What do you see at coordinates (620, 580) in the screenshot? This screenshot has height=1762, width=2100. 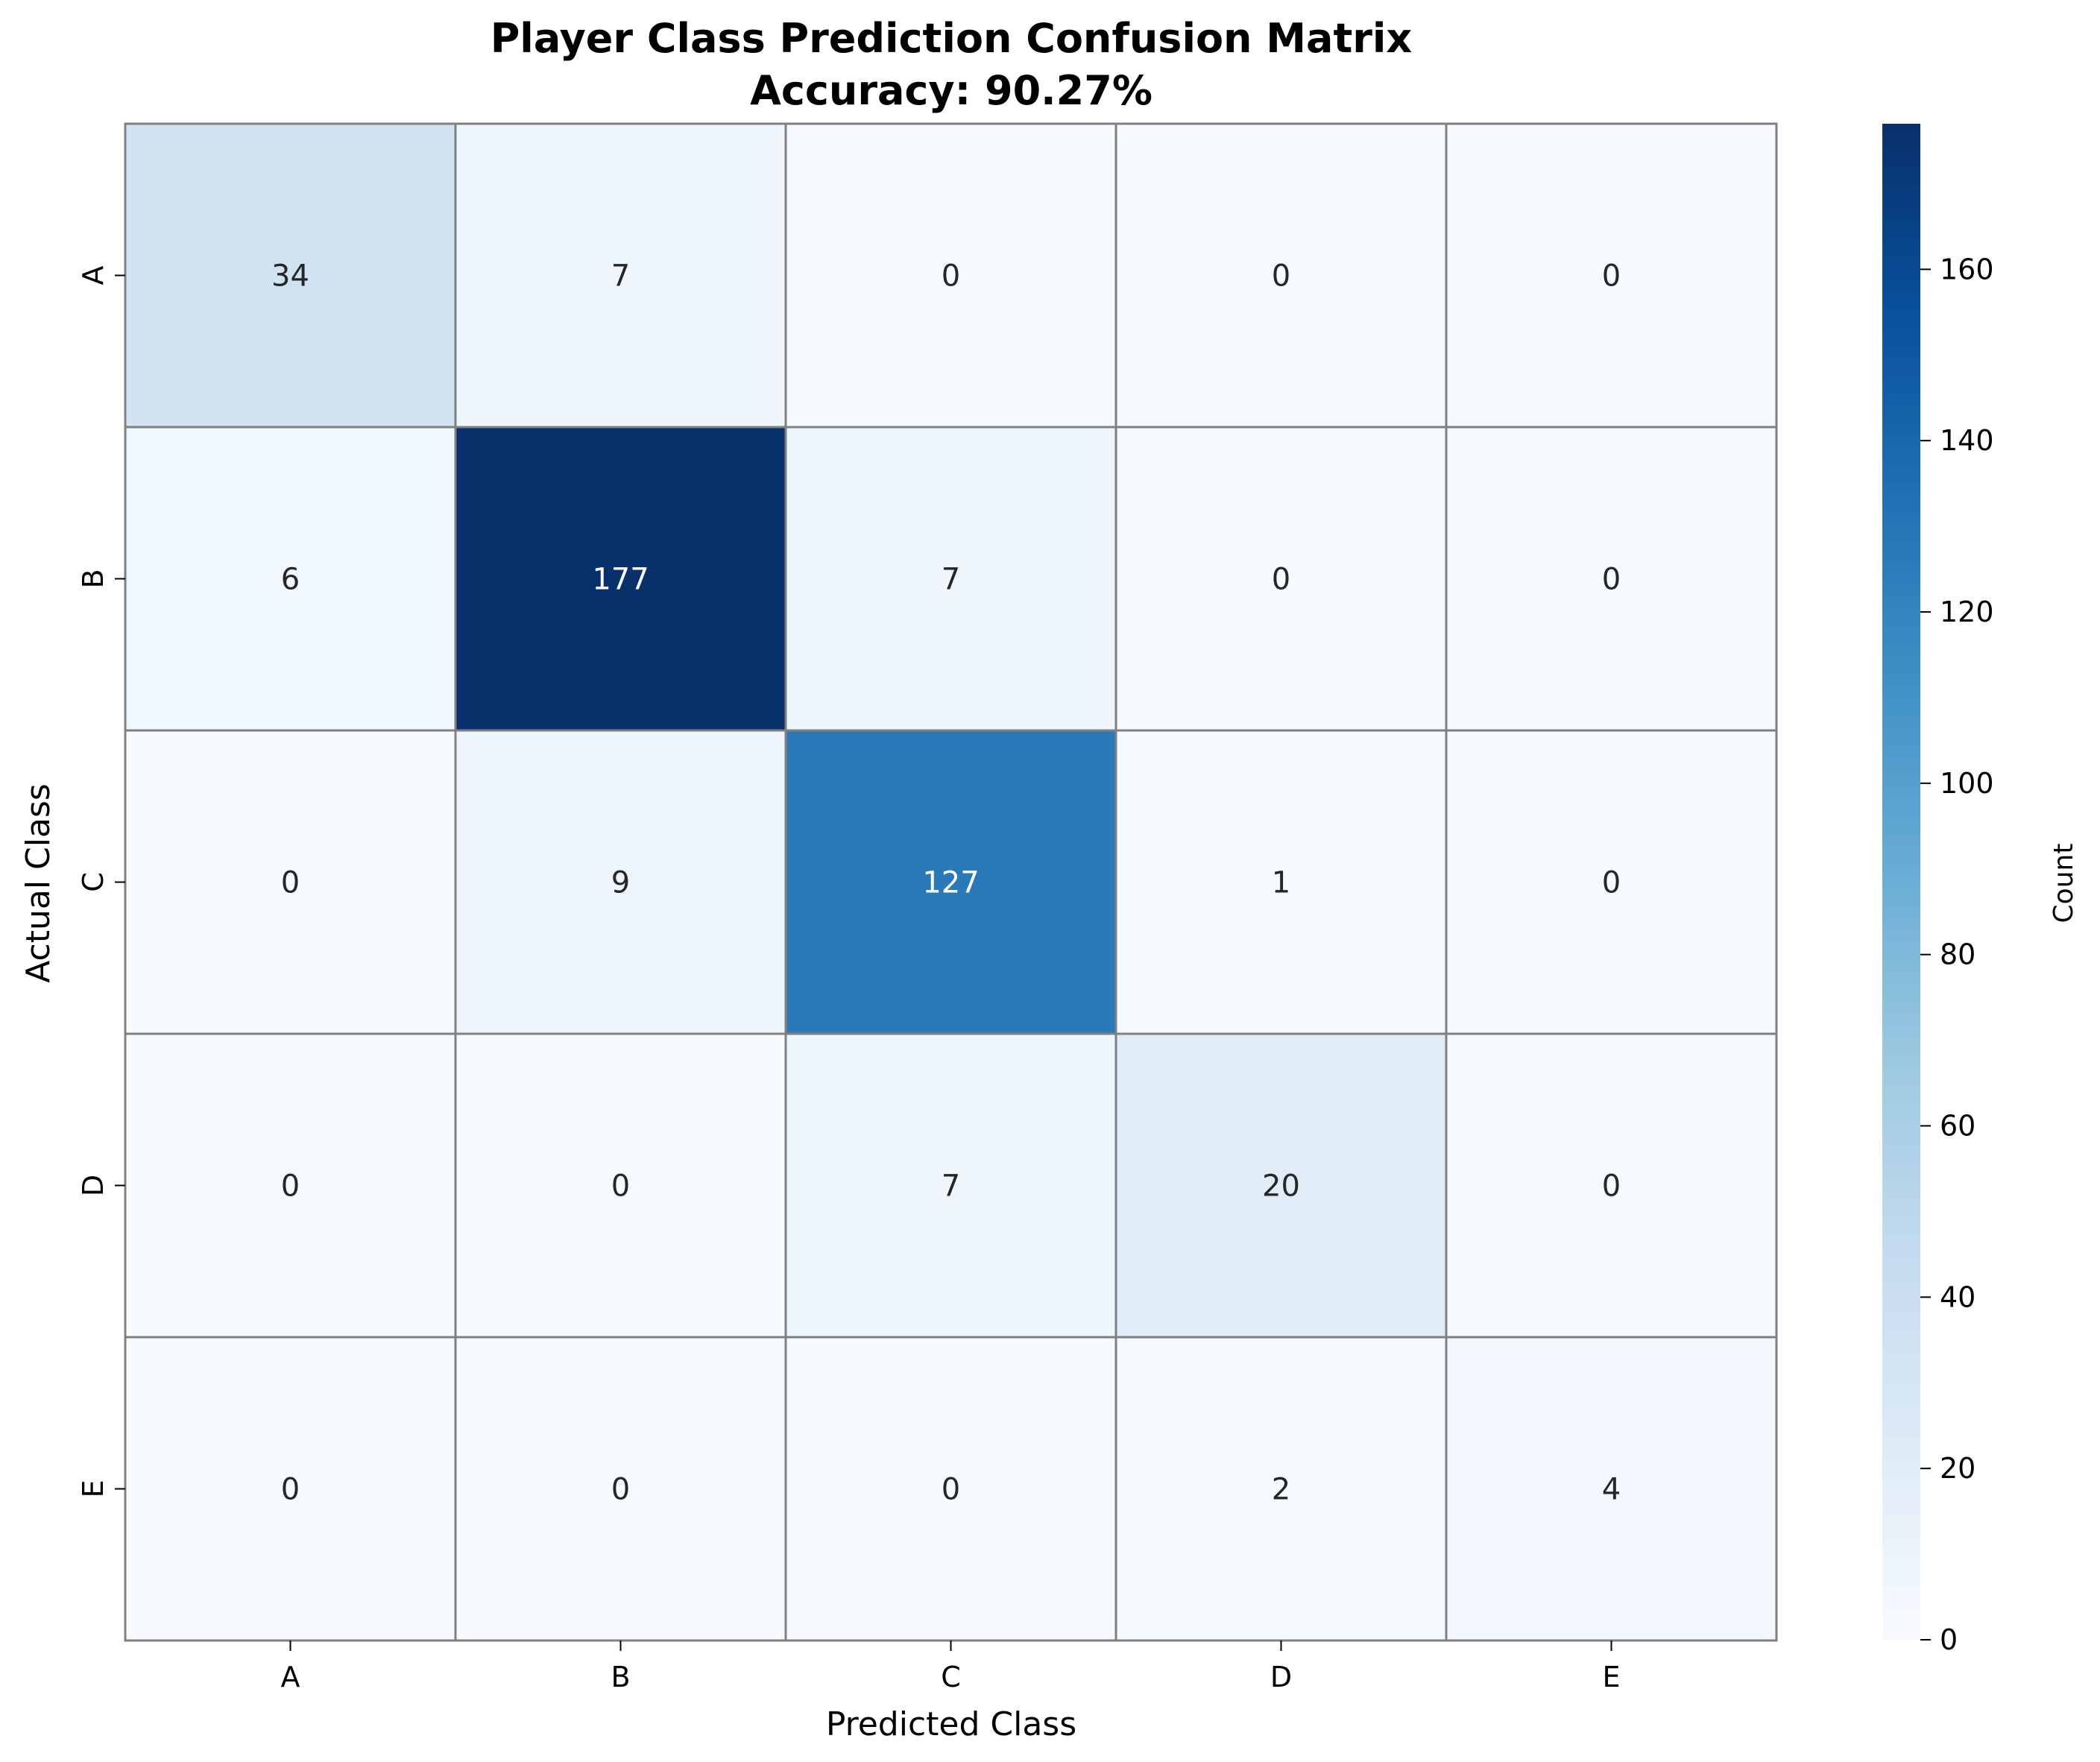 I see `cell-value-label: 177` at bounding box center [620, 580].